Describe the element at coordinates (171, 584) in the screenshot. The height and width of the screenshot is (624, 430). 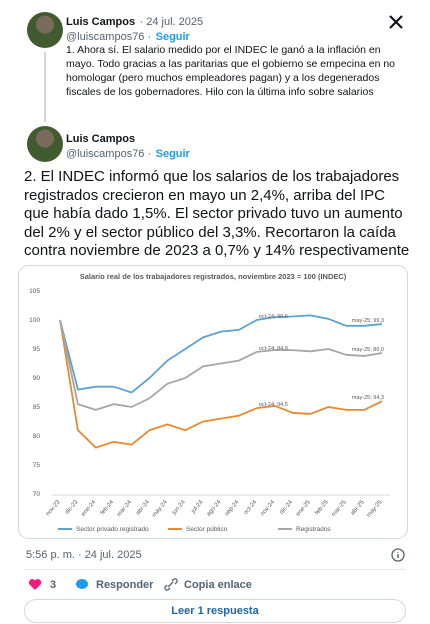
I see `link-icon` at that location.